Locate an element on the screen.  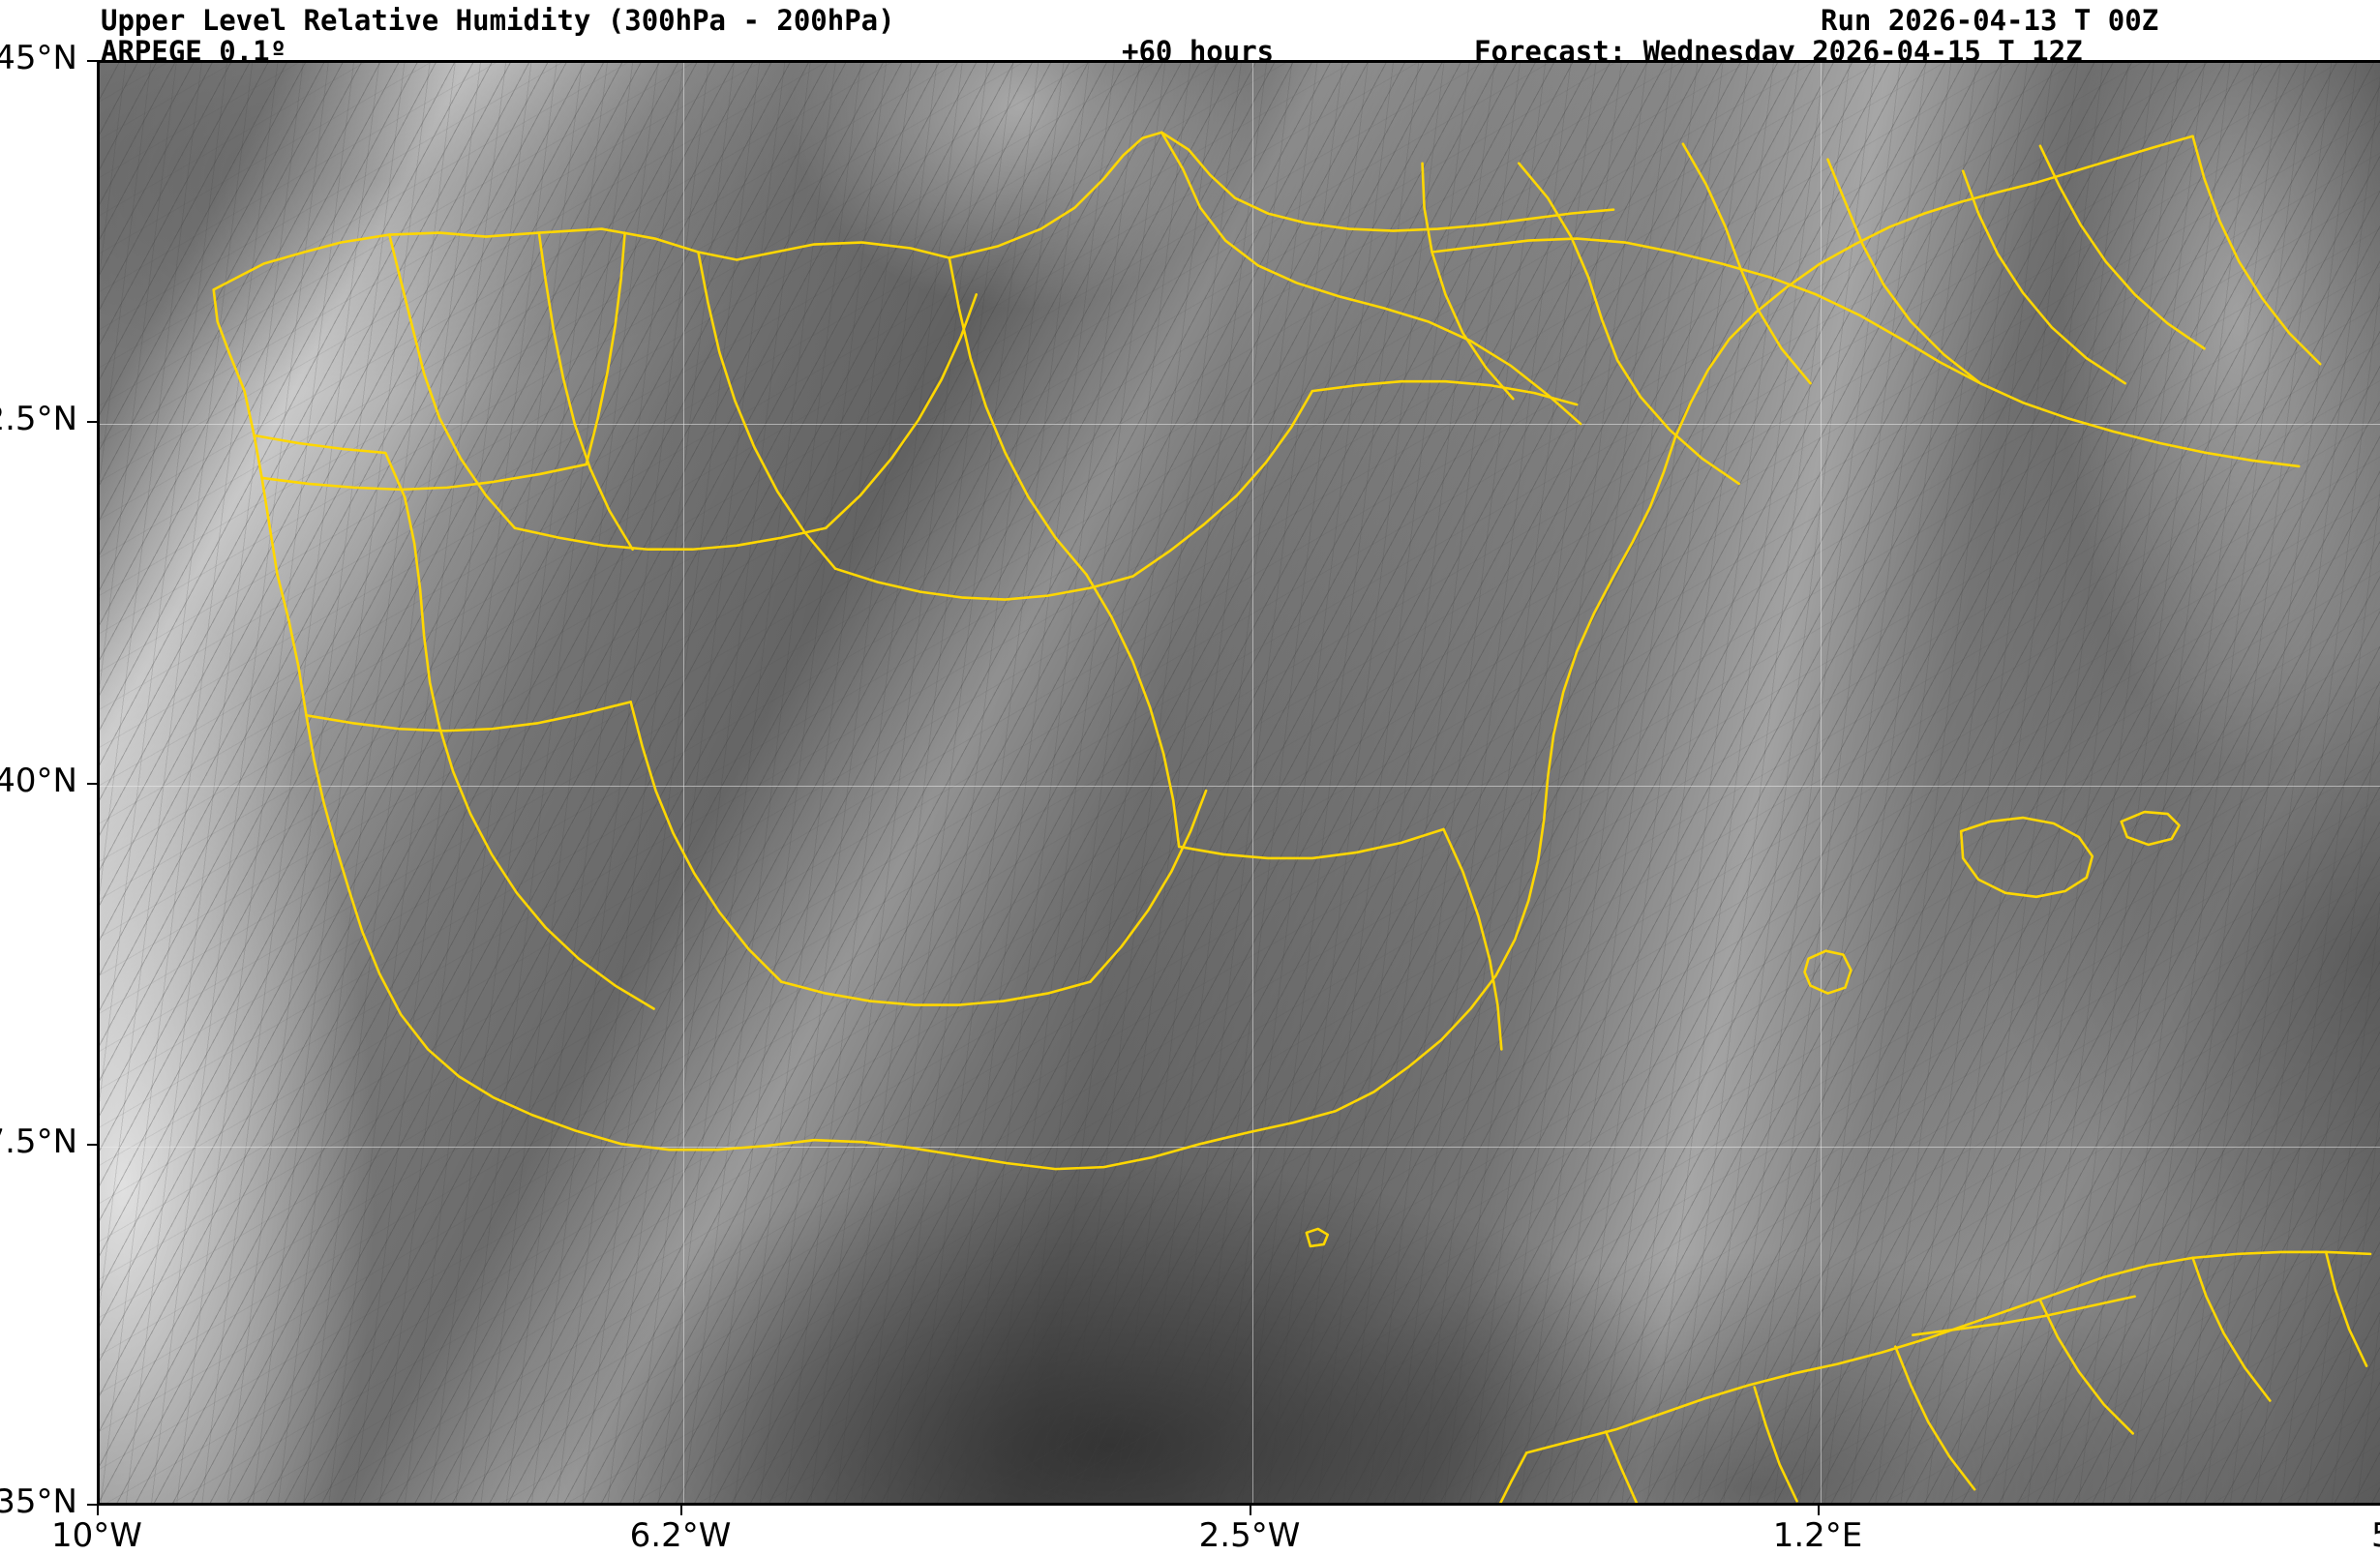
border-morocco-algeria is located at coordinates (1775, 1444).